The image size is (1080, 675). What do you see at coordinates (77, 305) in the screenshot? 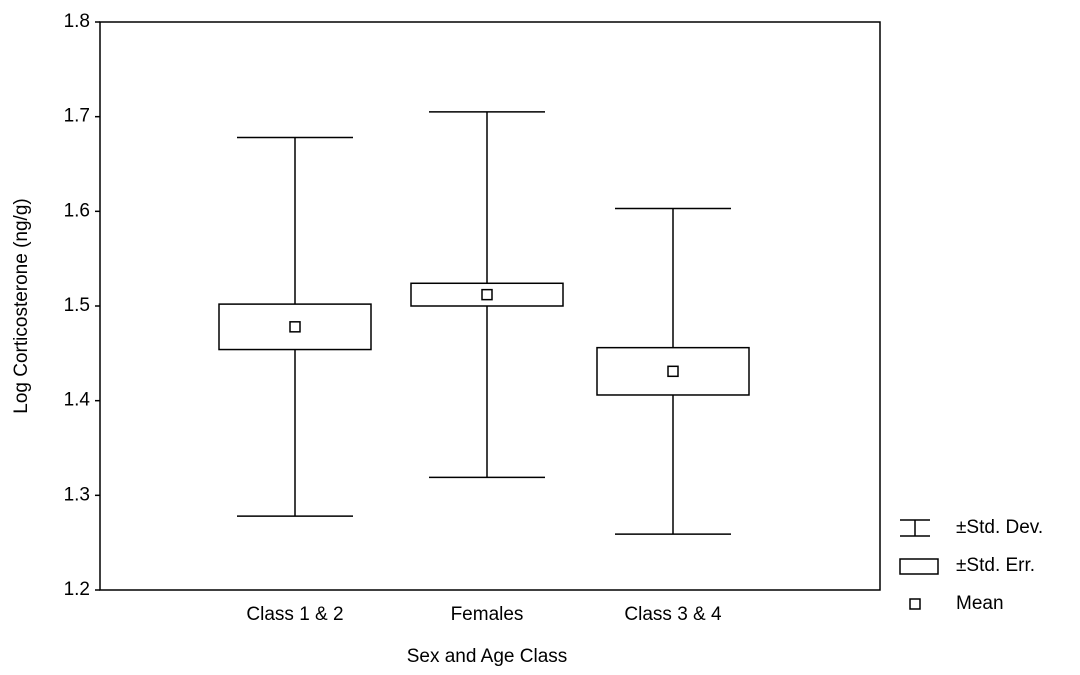
I see `y-tick-label: 1.5` at bounding box center [77, 305].